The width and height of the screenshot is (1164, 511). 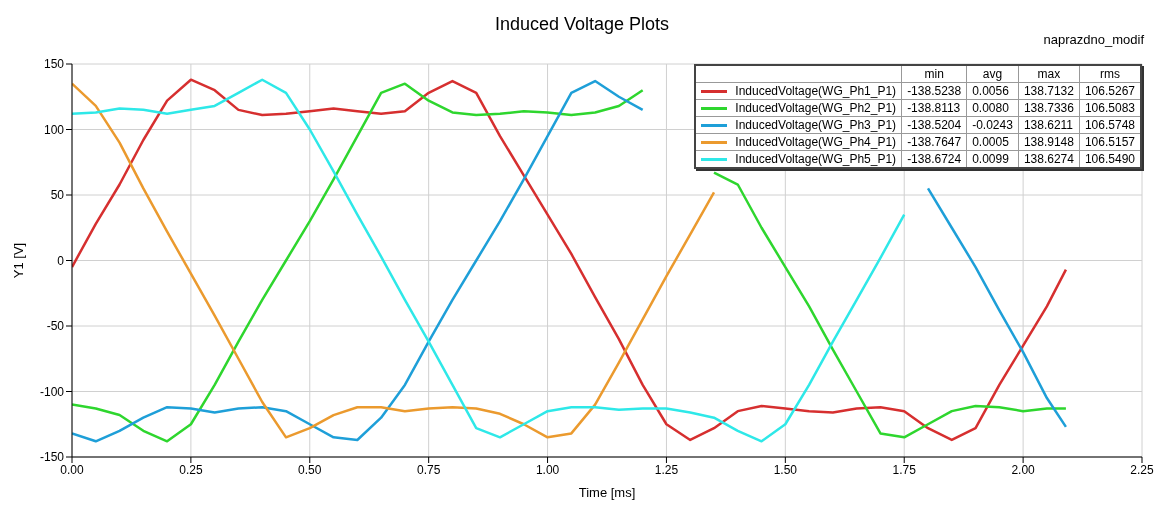 I want to click on x-tick-label: 0.75, so click(x=428, y=469).